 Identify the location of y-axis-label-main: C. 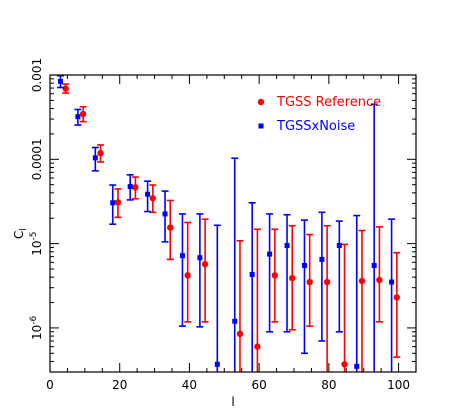
(19, 235).